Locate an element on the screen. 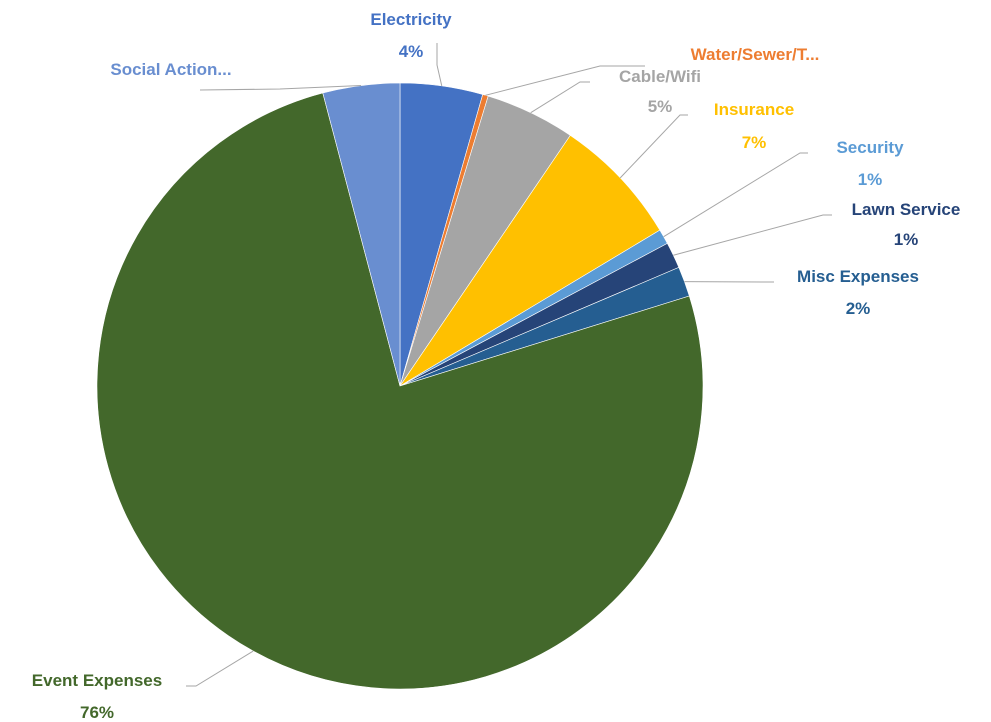 Image resolution: width=991 pixels, height=722 pixels. slice-label-security: Security is located at coordinates (870, 147).